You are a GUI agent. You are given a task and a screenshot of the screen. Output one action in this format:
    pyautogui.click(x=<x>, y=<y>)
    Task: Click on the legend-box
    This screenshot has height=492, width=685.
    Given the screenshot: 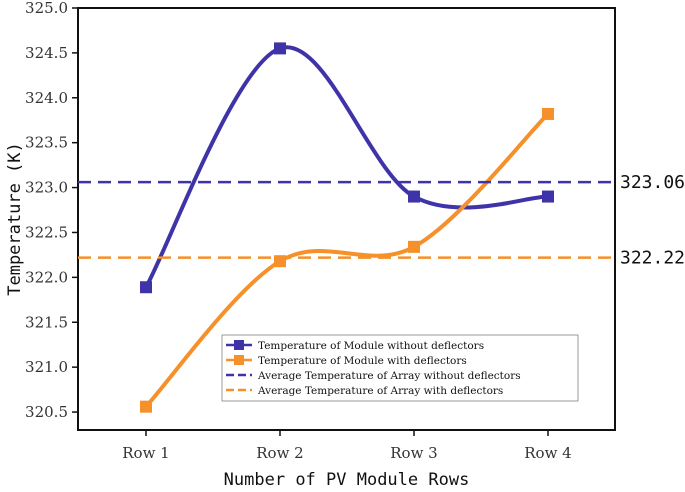 What is the action you would take?
    pyautogui.click(x=400, y=368)
    